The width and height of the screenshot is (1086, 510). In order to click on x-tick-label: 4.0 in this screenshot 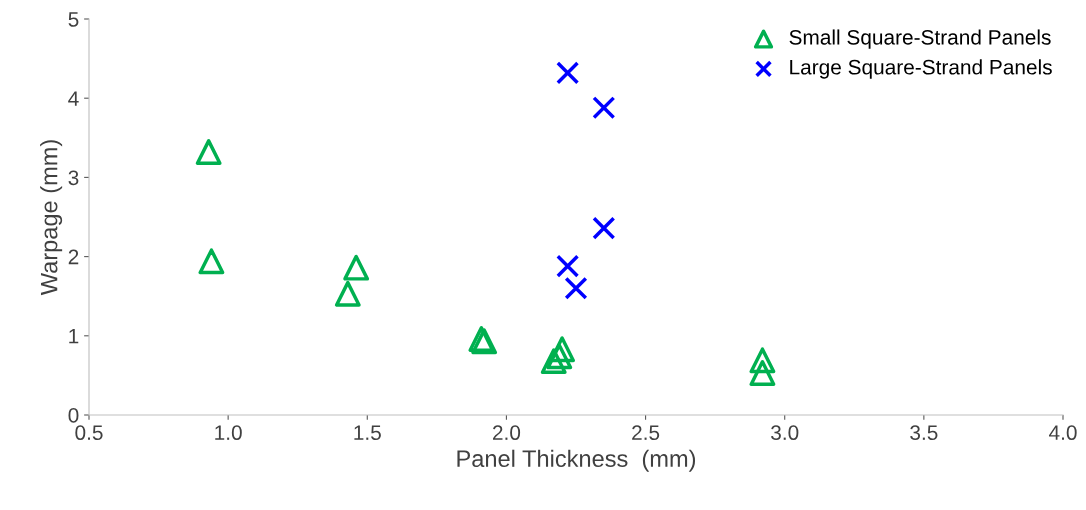, I will do `click(1063, 433)`.